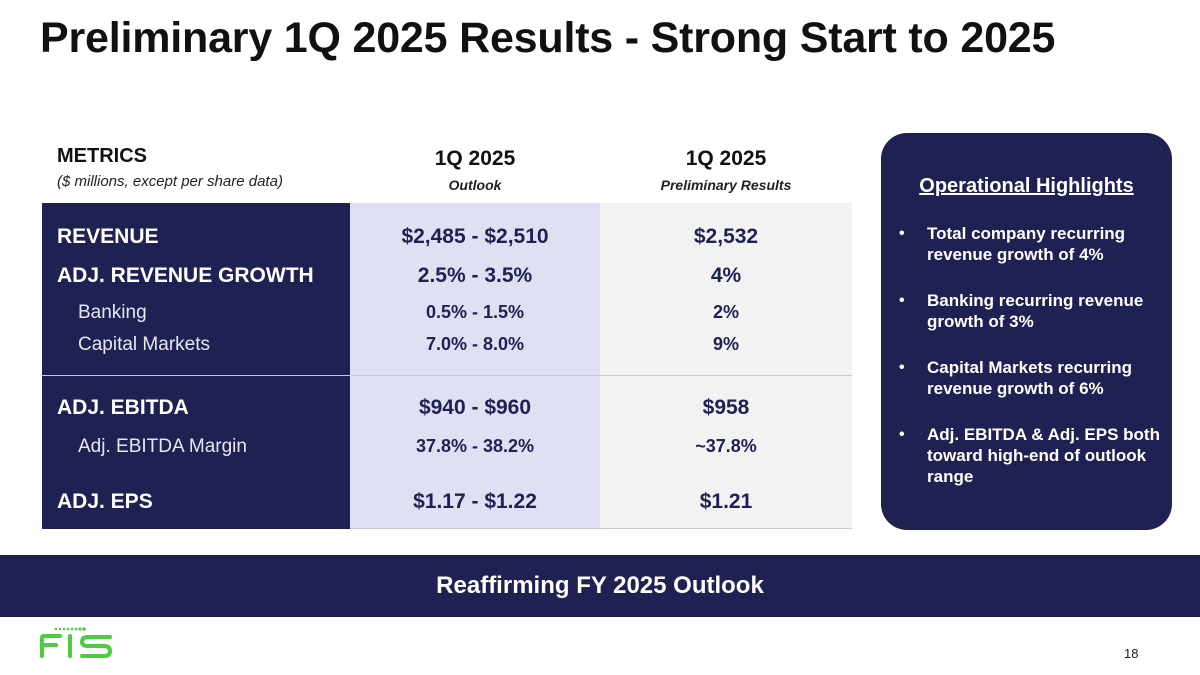 This screenshot has width=1200, height=675. I want to click on results-column-header: 1Q 2025 Preliminary Results, so click(726, 170).